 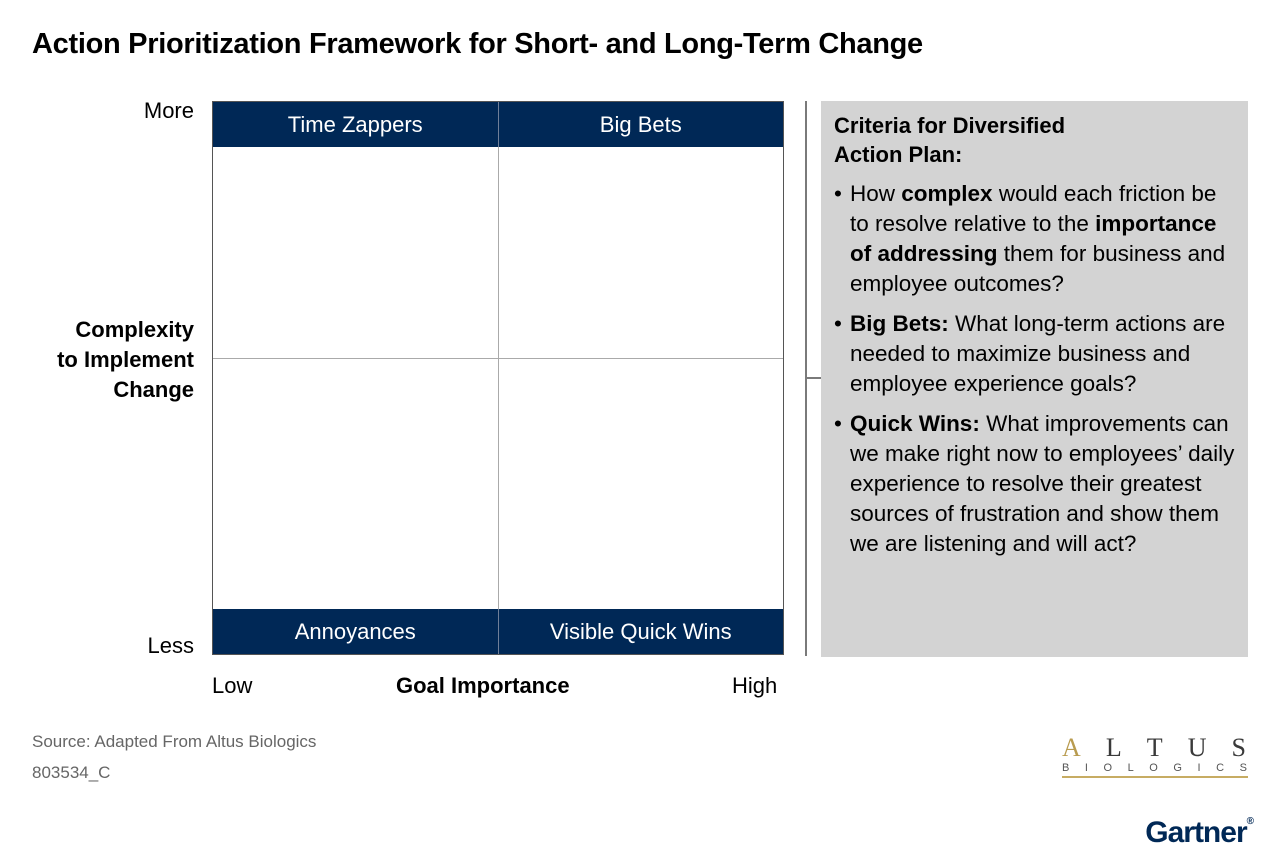 I want to click on altus-wordmark: A L T U S, so click(x=1155, y=748).